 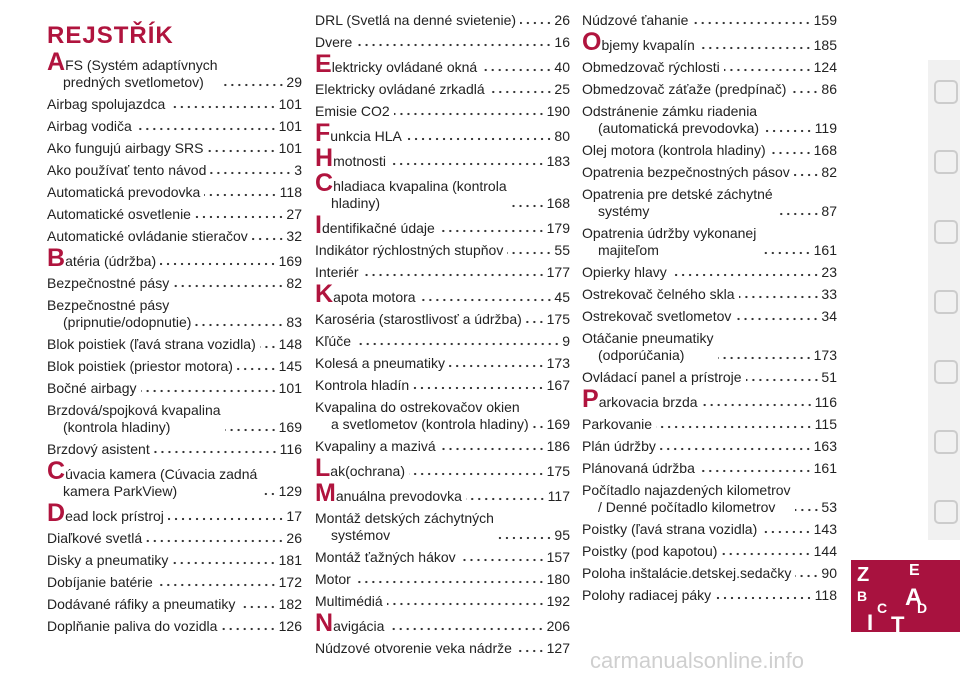 I want to click on entry-label: Olej motora (kontrola hladiny), so click(x=674, y=150).